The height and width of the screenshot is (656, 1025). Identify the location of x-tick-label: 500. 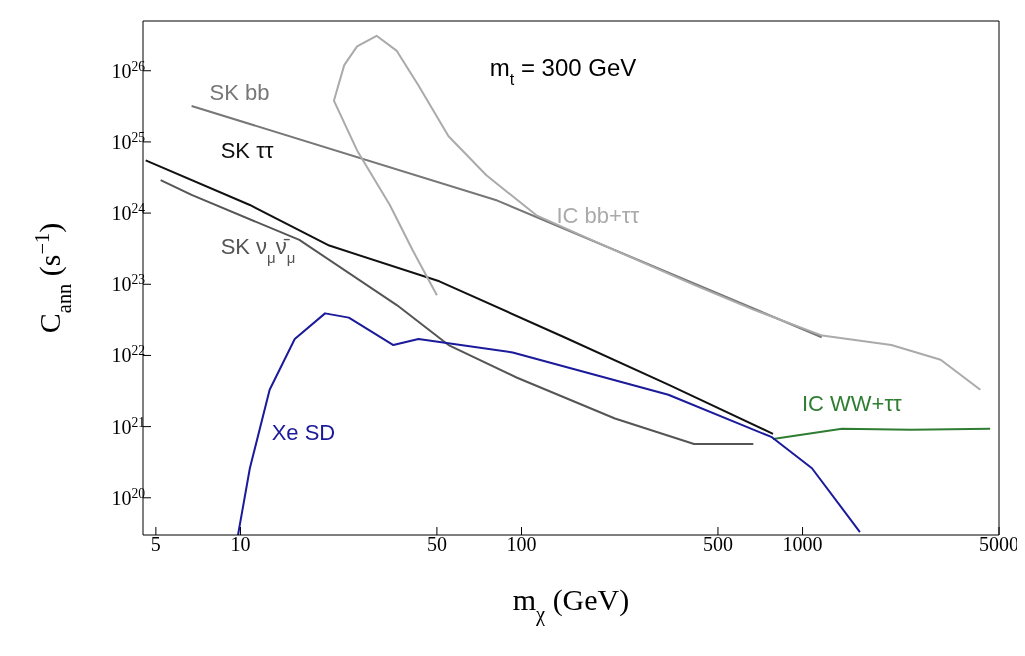
(717, 544).